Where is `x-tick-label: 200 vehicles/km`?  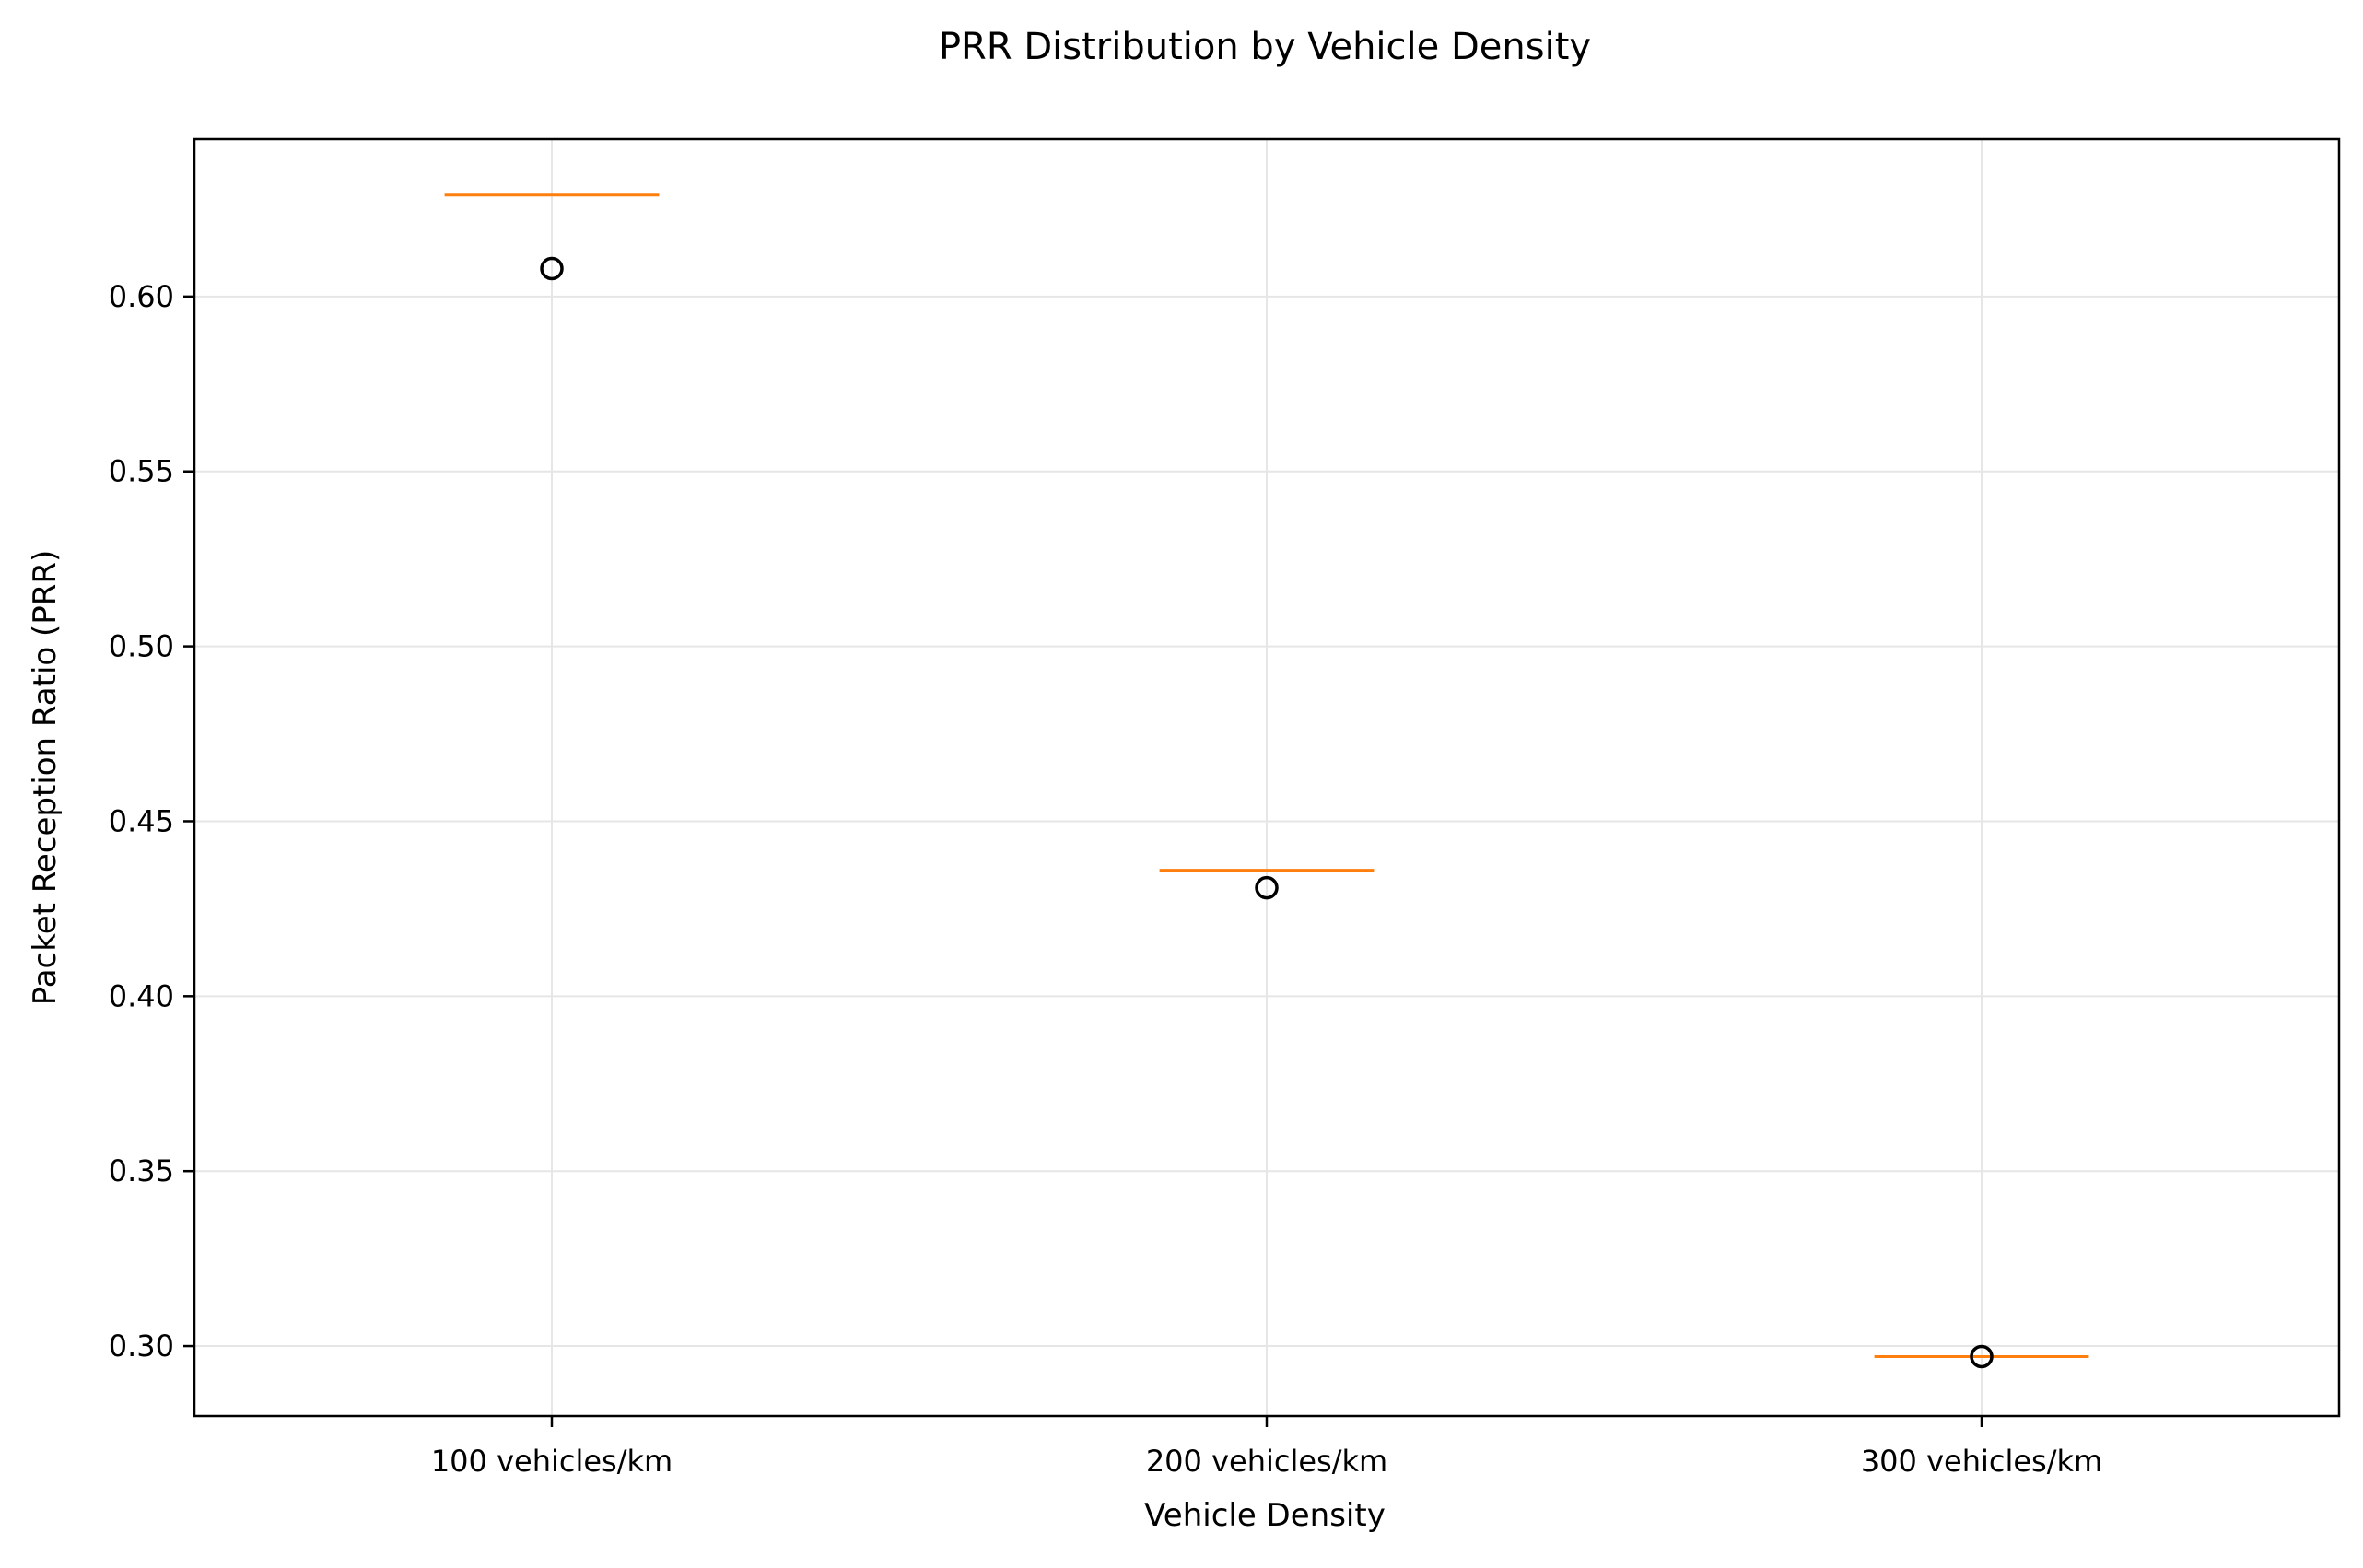 x-tick-label: 200 vehicles/km is located at coordinates (1267, 1461).